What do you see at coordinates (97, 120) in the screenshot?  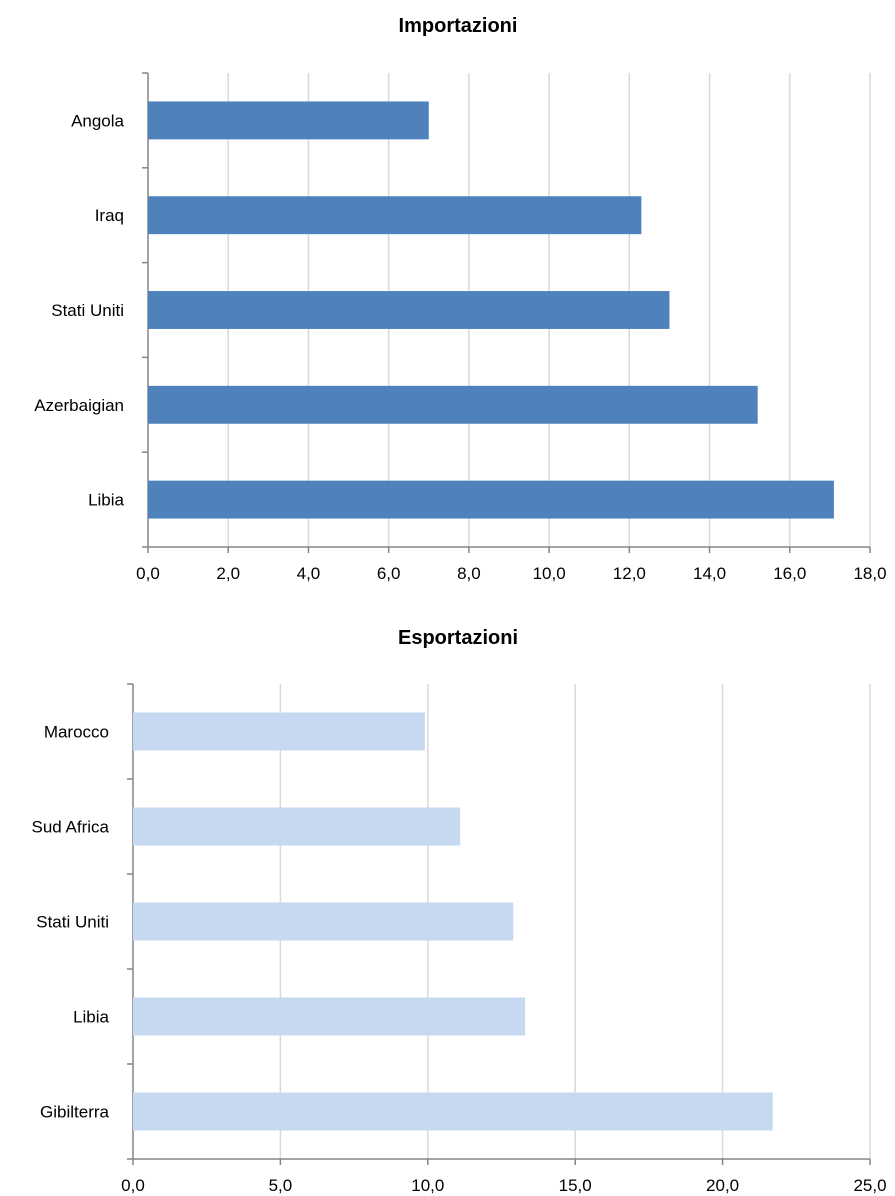 I see `category-label: Angola` at bounding box center [97, 120].